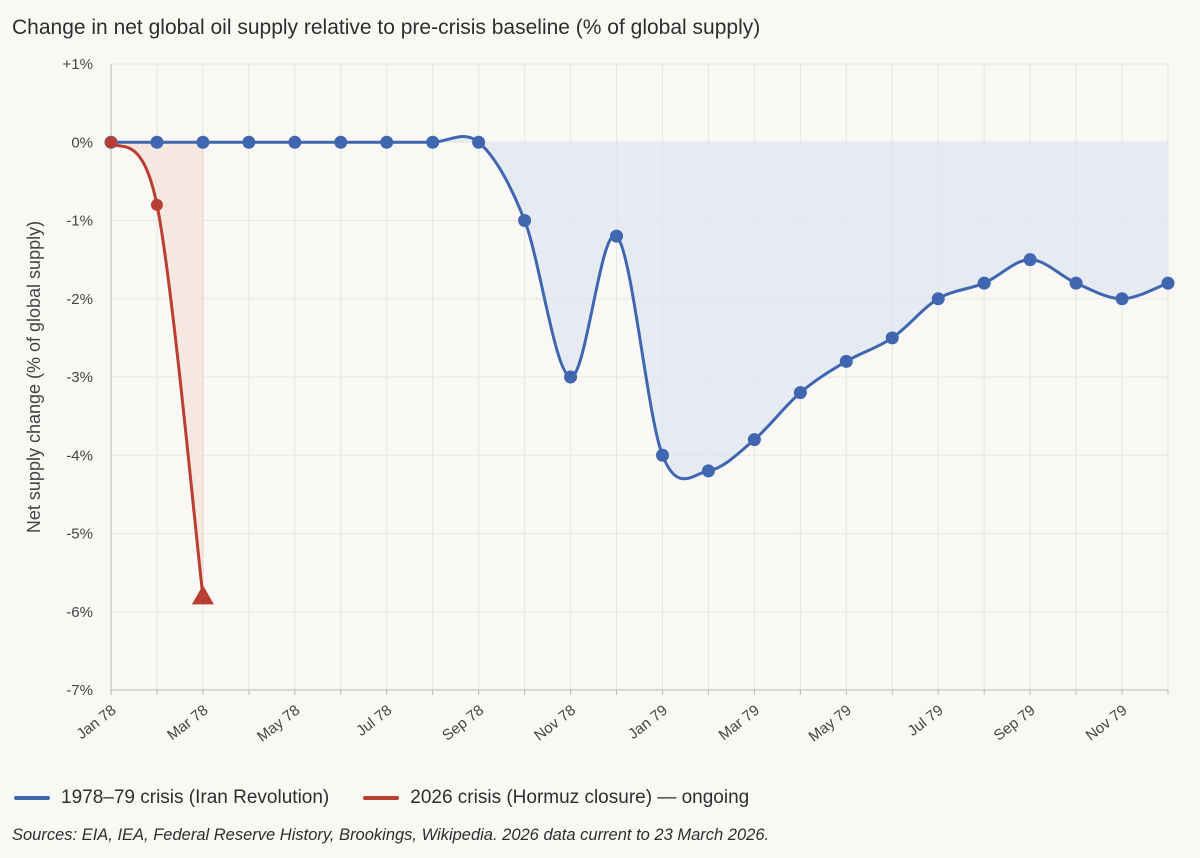 The width and height of the screenshot is (1200, 858). Describe the element at coordinates (82, 142) in the screenshot. I see `y-tick-label: 0%` at that location.